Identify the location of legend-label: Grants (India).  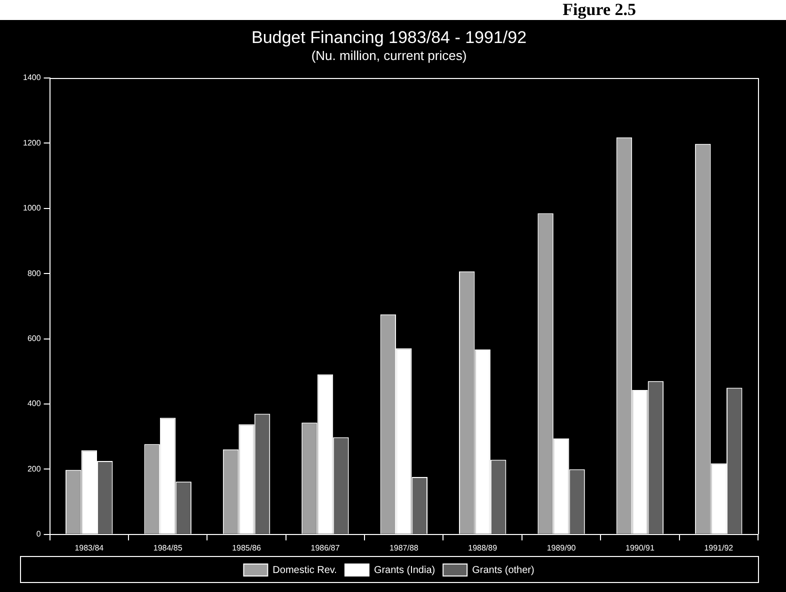
(405, 570).